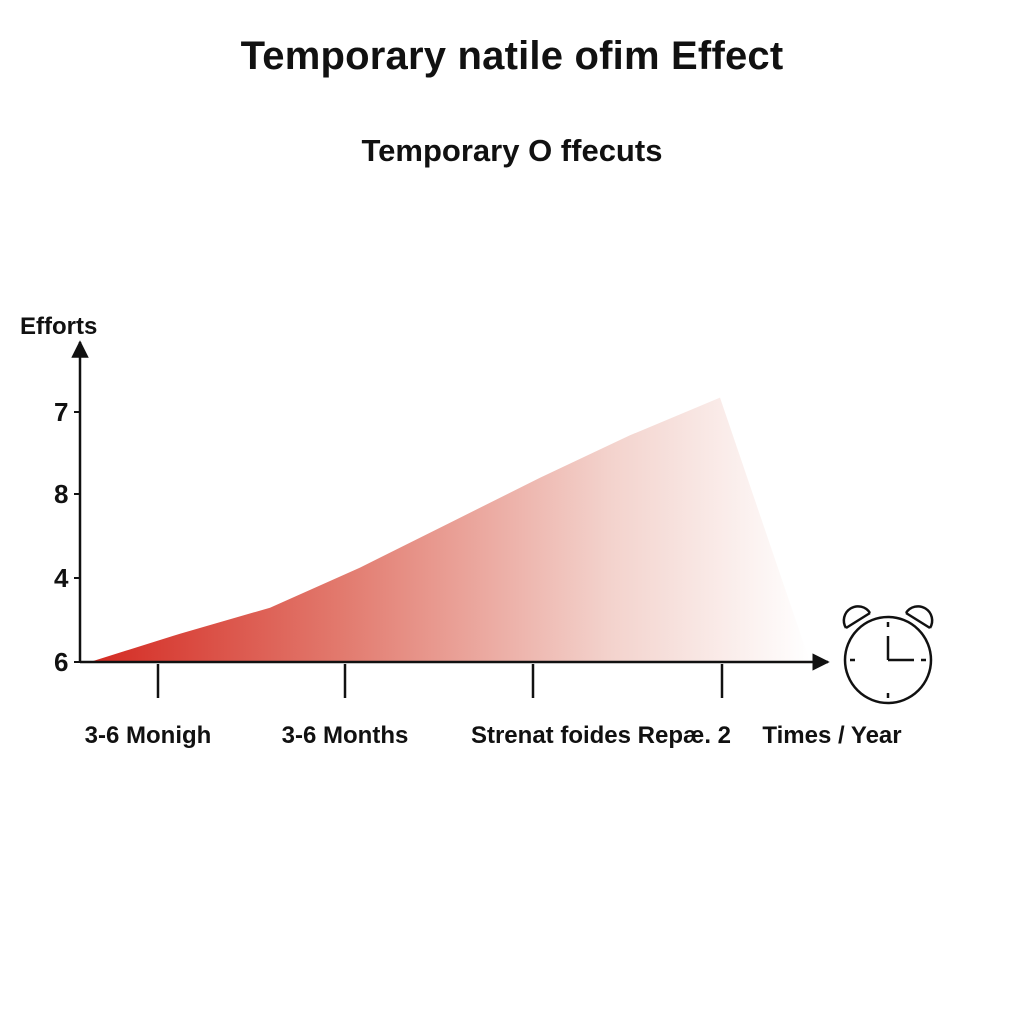 The image size is (1024, 1024). I want to click on x-tick-label: 3-6 Months, so click(345, 735).